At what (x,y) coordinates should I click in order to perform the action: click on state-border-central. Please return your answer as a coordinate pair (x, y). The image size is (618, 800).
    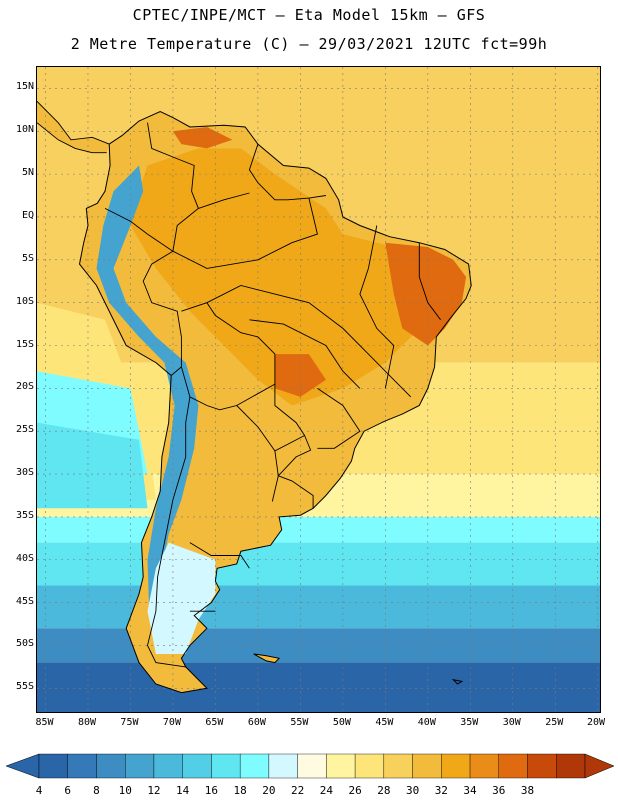
    Looking at the image, I should click on (377, 307).